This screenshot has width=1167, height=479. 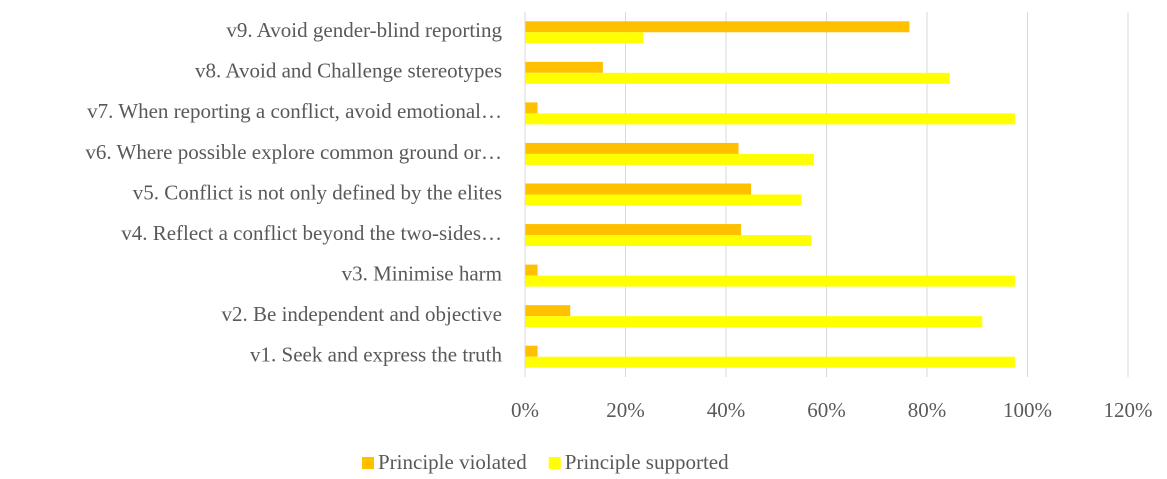 What do you see at coordinates (647, 462) in the screenshot?
I see `legend-label: Principle supported` at bounding box center [647, 462].